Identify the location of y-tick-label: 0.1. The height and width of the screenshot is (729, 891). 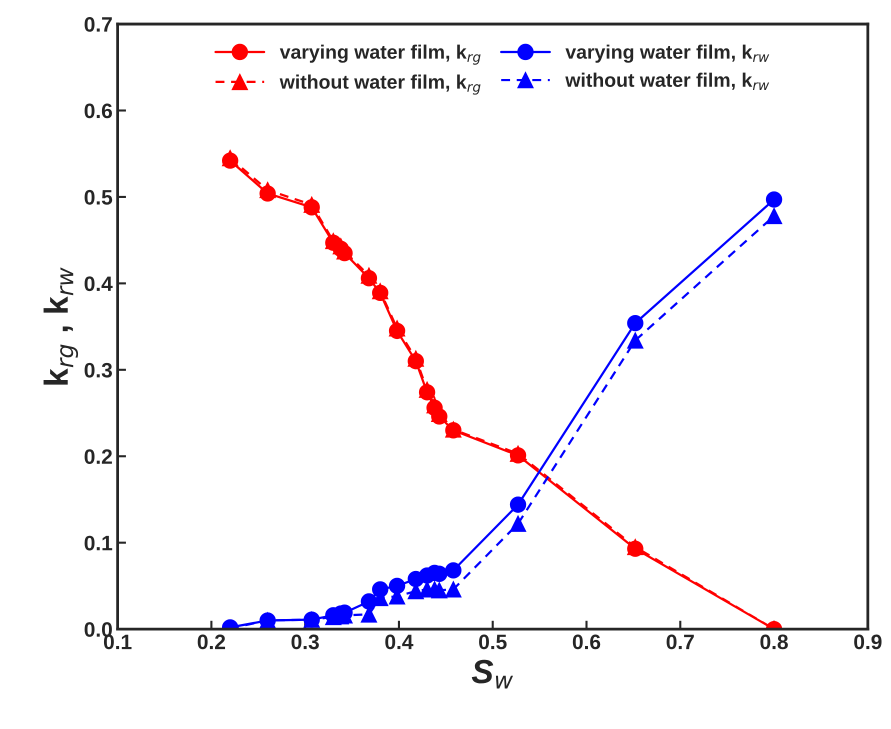
(98, 543).